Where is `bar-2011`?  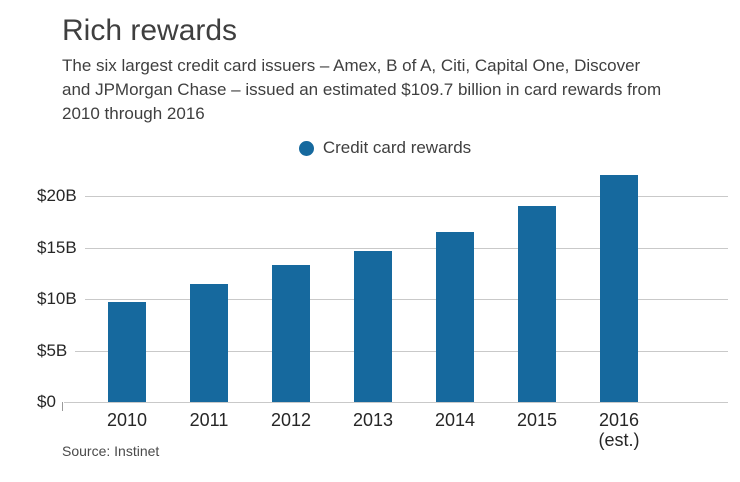 bar-2011 is located at coordinates (209, 342).